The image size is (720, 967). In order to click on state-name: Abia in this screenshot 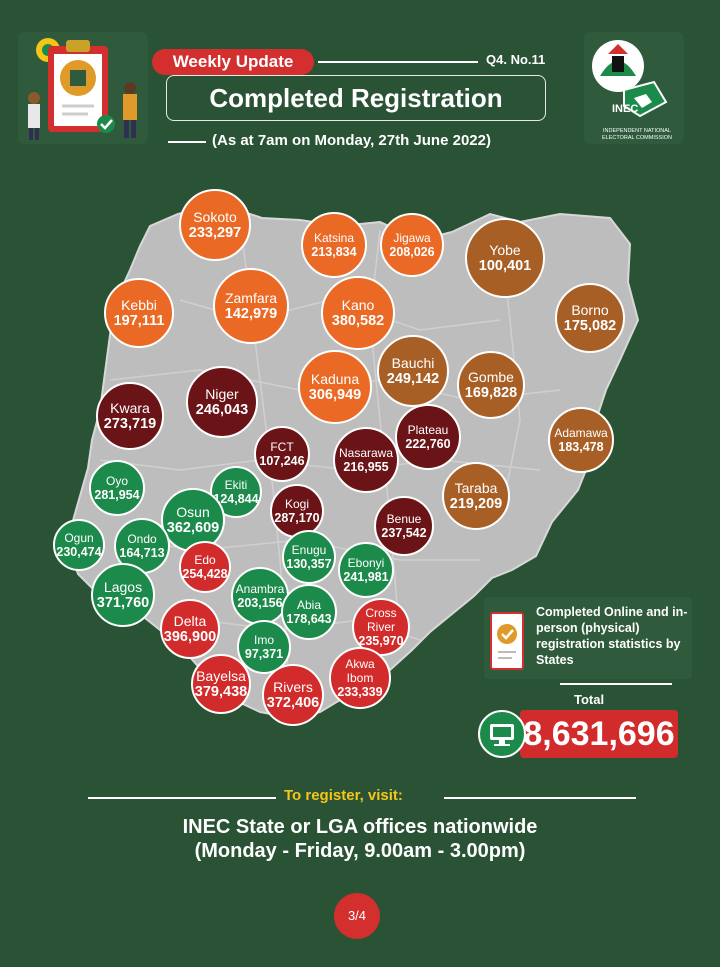, I will do `click(309, 605)`.